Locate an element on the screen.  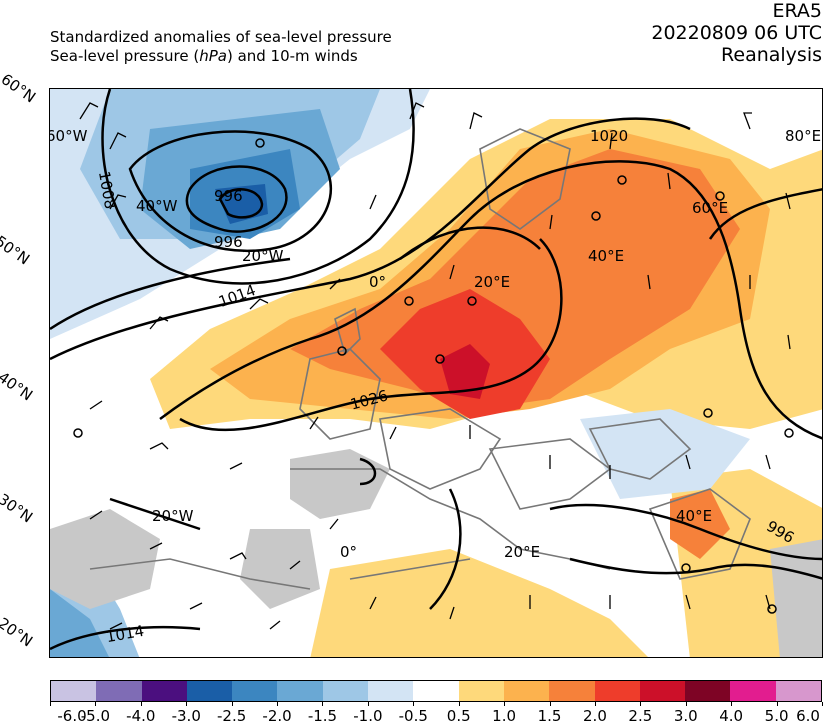
lon-label-80e: 80°E is located at coordinates (803, 136).